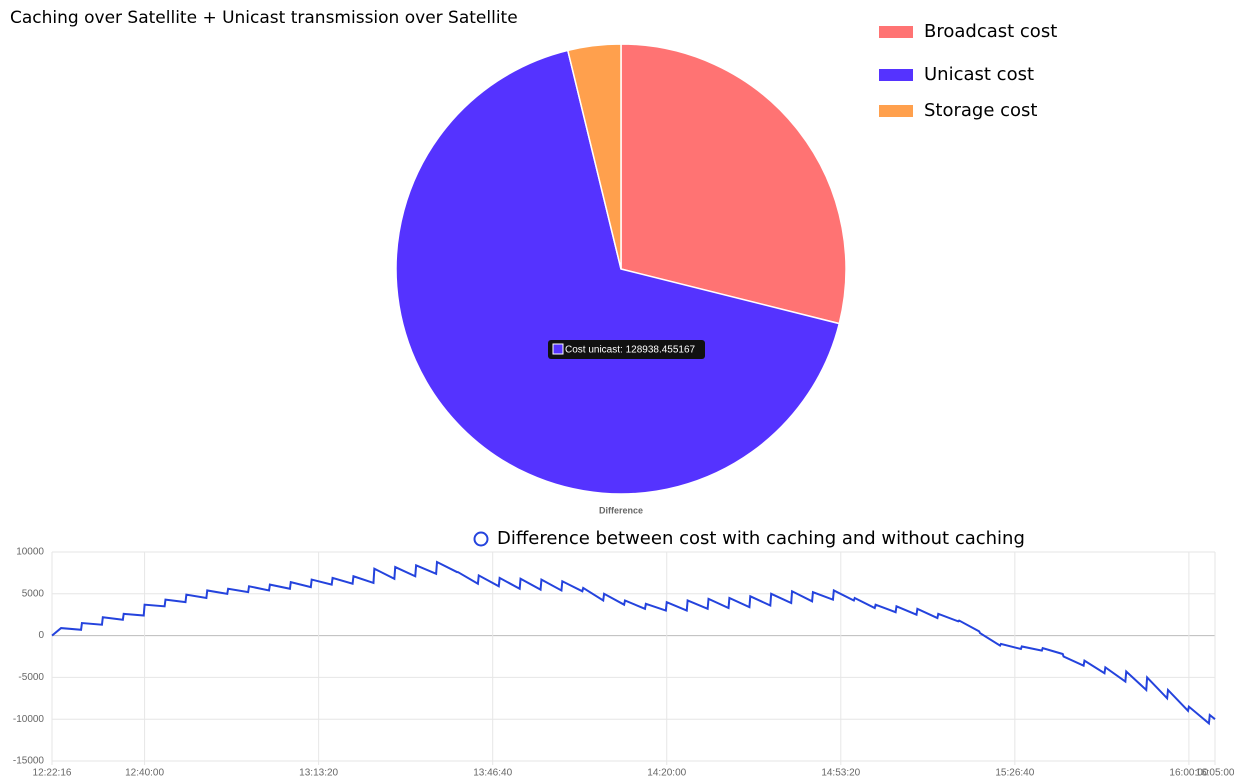 This screenshot has width=1240, height=780. What do you see at coordinates (666, 773) in the screenshot?
I see `x-tick-label: 14:20:00` at bounding box center [666, 773].